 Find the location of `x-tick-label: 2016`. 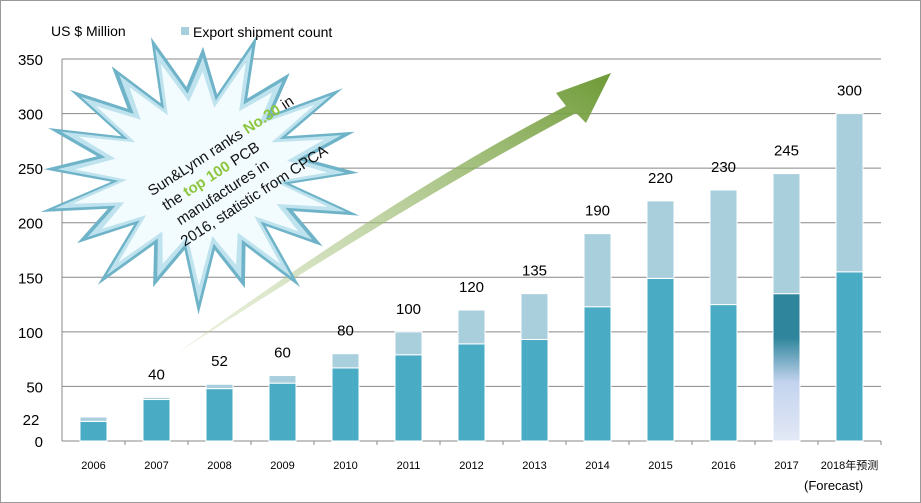

x-tick-label: 2016 is located at coordinates (723, 466).